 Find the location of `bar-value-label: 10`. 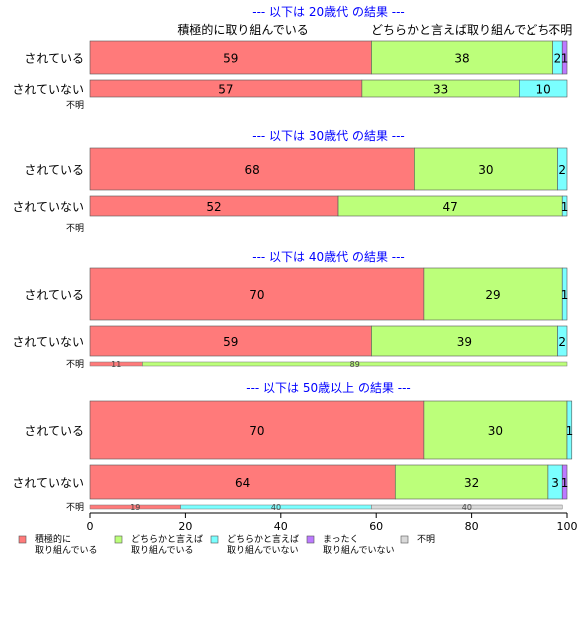

bar-value-label: 10 is located at coordinates (543, 90).